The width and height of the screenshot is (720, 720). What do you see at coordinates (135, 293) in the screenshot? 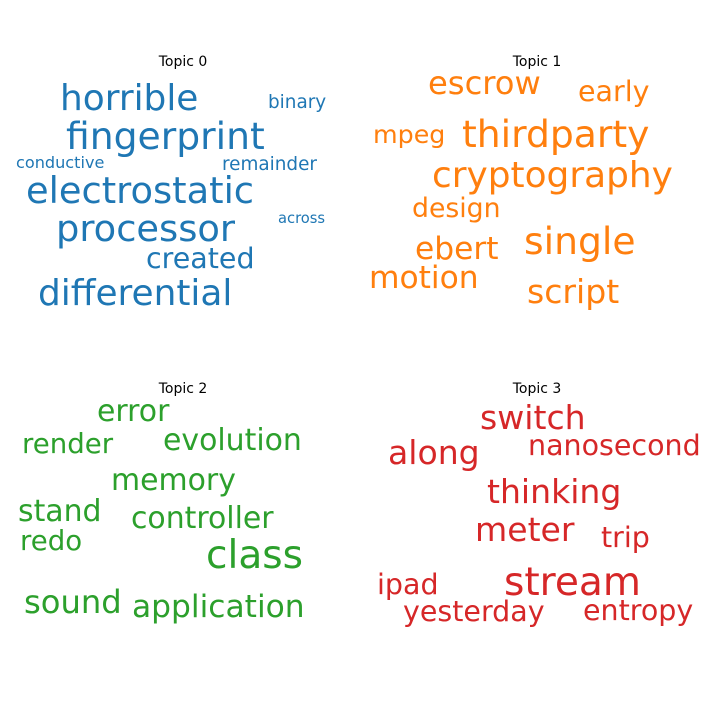
I see `word: differential` at bounding box center [135, 293].